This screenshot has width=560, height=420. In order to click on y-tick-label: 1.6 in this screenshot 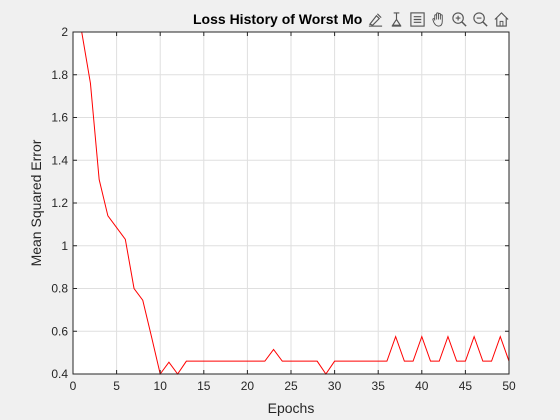, I will do `click(59, 118)`.